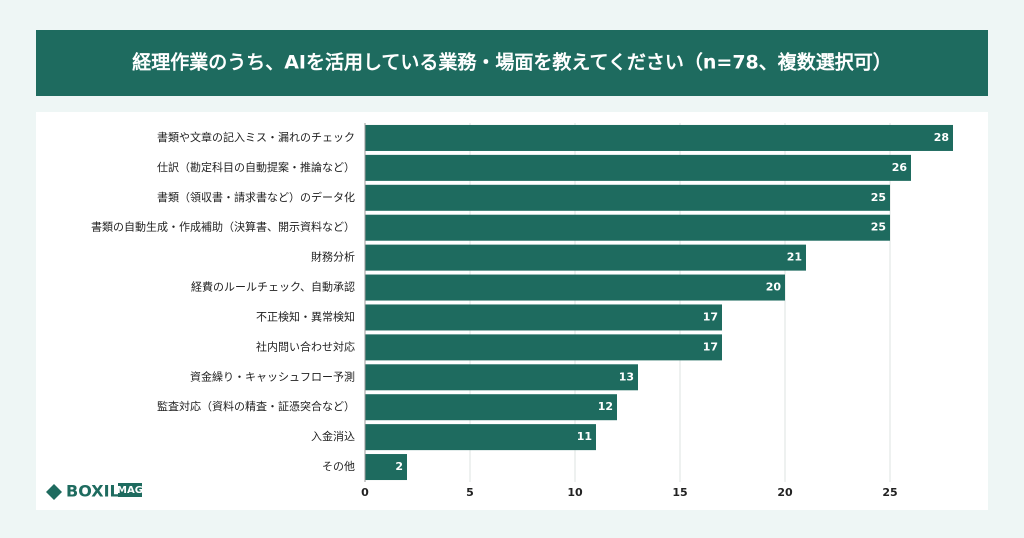 This screenshot has height=538, width=1024. I want to click on x-tick-label: 20, so click(785, 492).